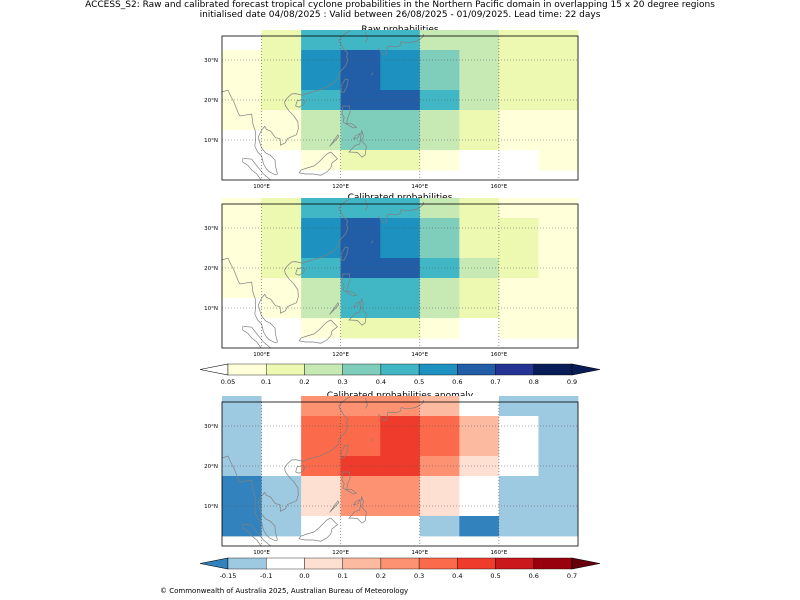  What do you see at coordinates (214, 369) in the screenshot?
I see `colorbar-extend-min` at bounding box center [214, 369].